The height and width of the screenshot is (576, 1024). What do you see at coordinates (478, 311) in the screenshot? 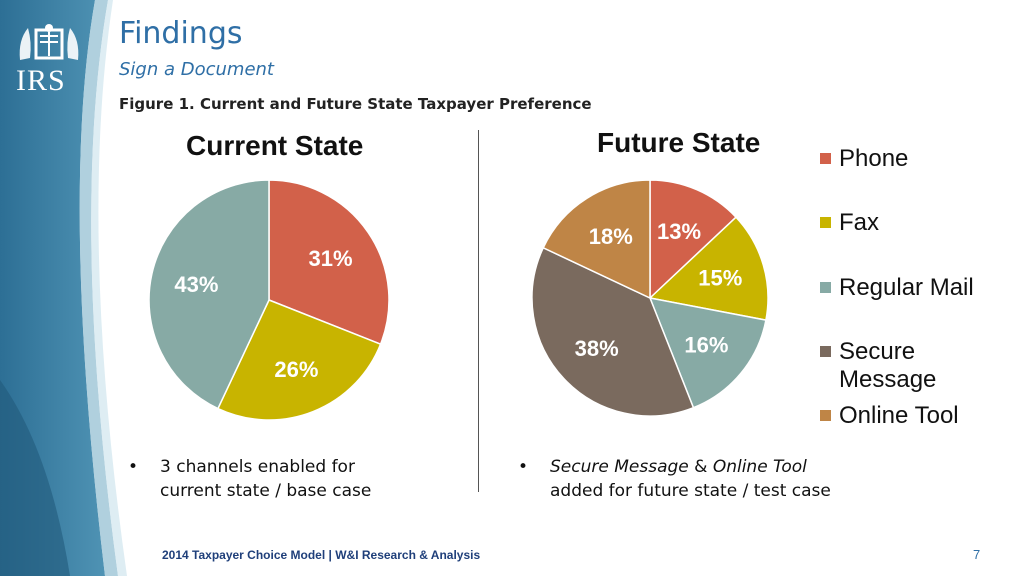
I see `chart-divider` at bounding box center [478, 311].